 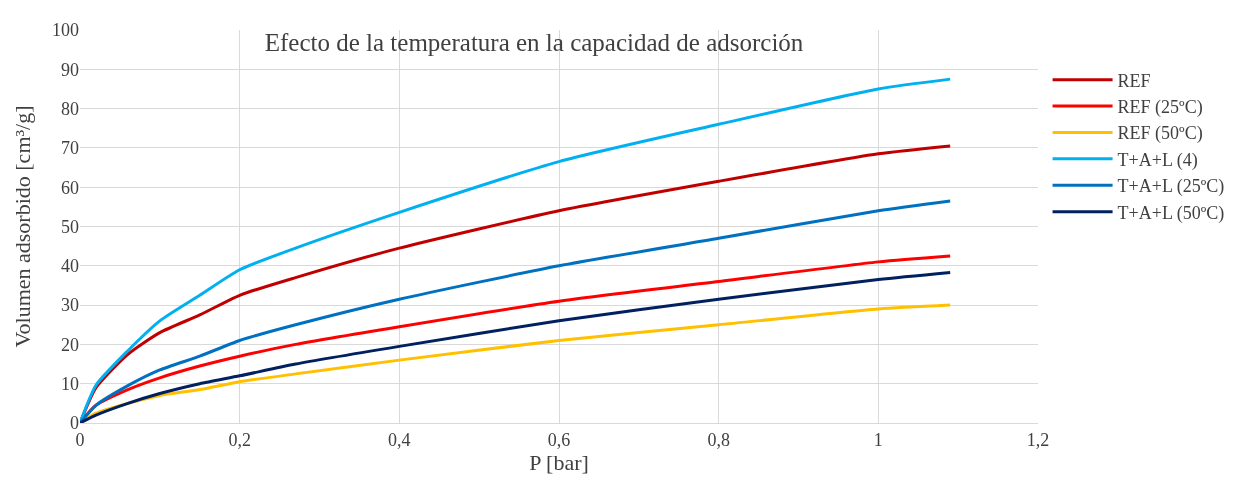 I want to click on y-tick-label: 10, so click(x=70, y=384).